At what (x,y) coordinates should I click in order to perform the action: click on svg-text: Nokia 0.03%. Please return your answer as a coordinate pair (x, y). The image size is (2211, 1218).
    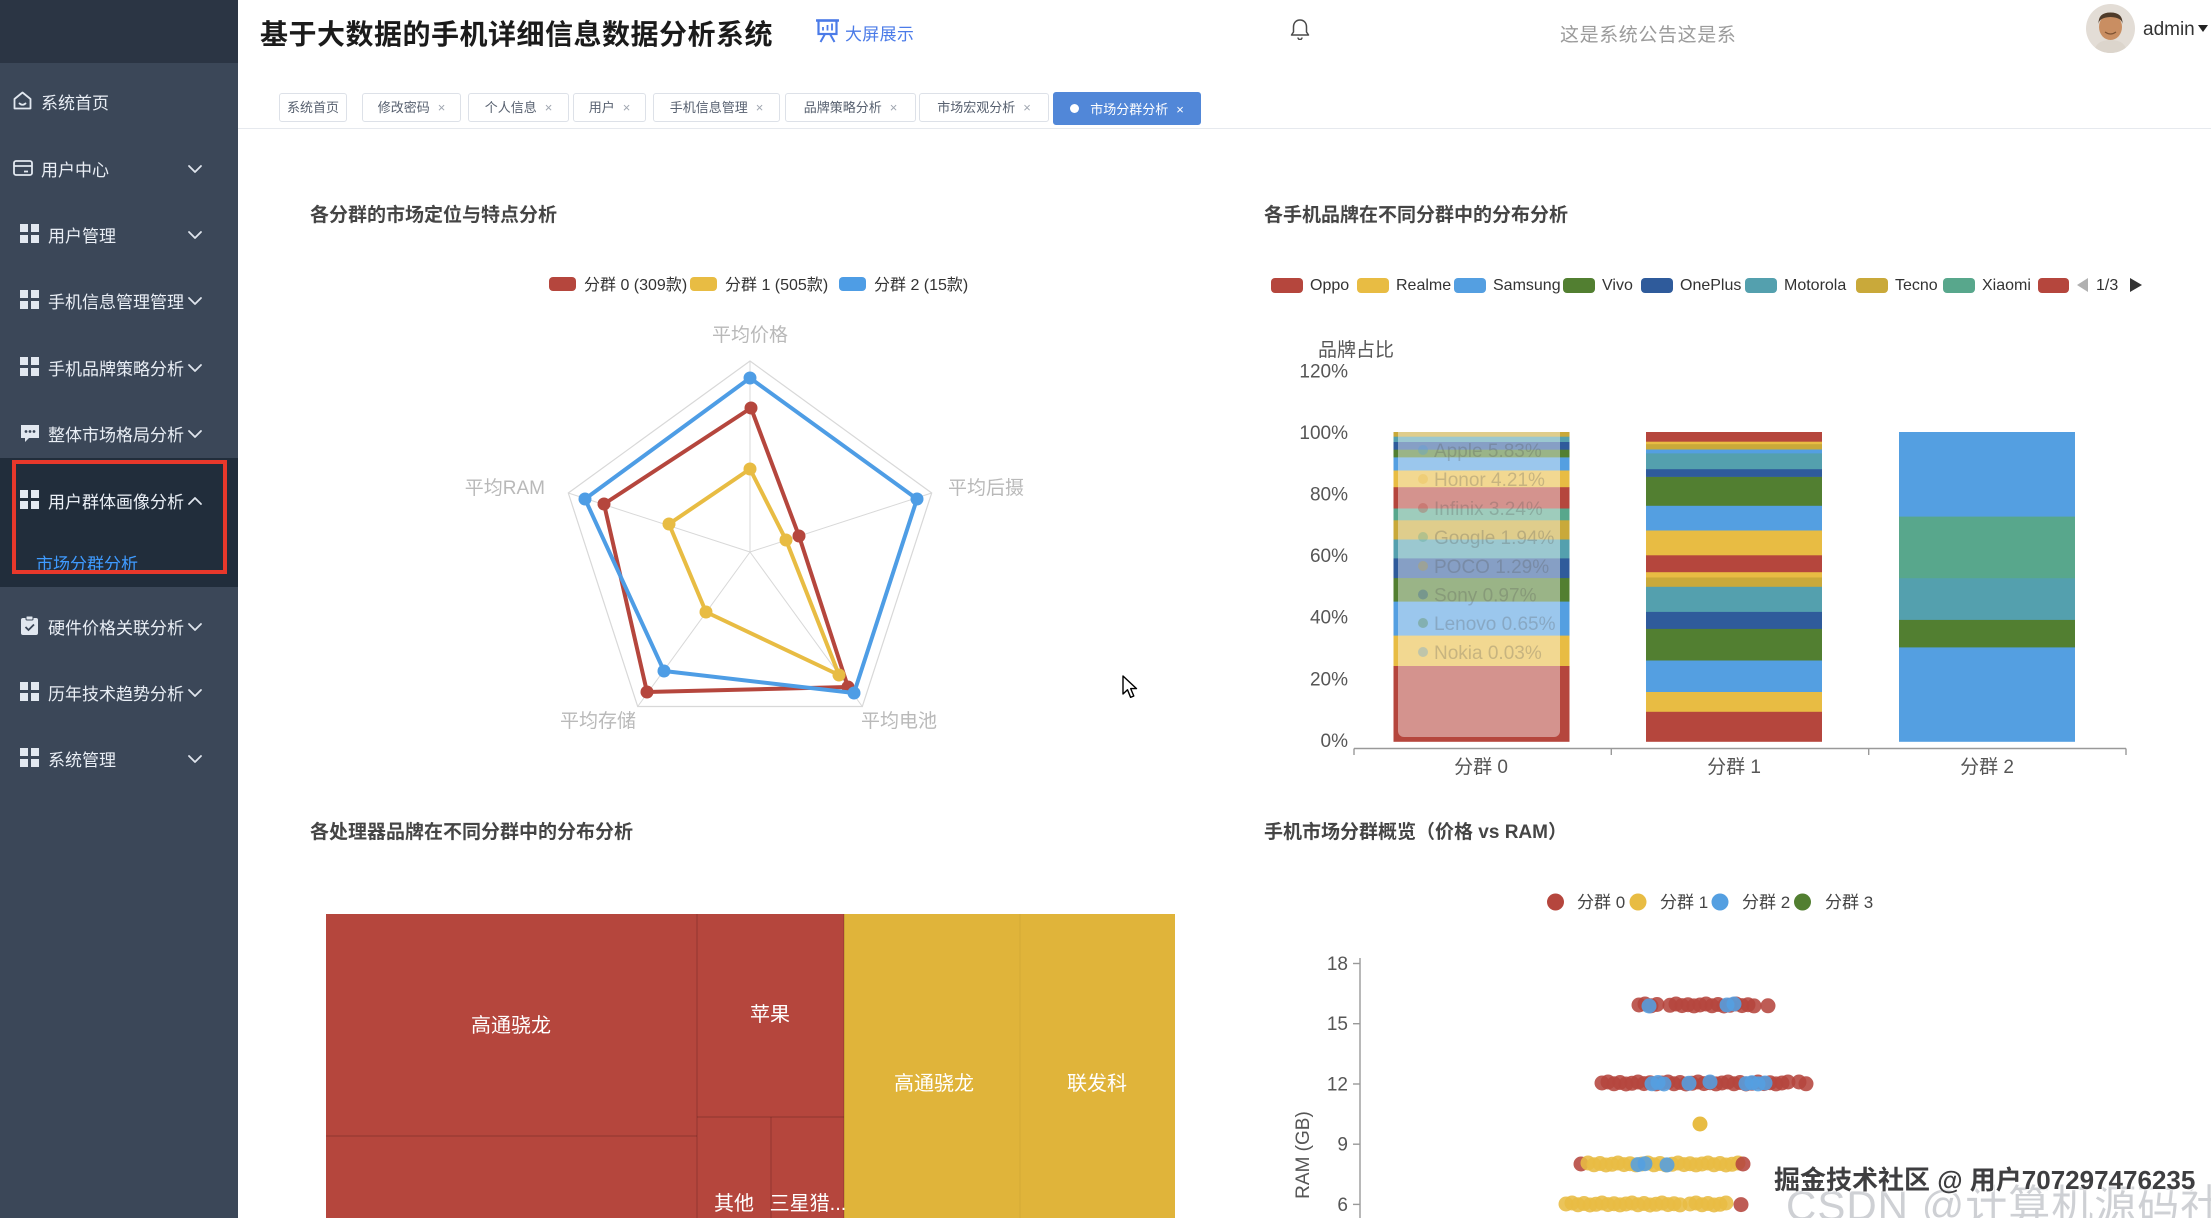
    Looking at the image, I should click on (1488, 653).